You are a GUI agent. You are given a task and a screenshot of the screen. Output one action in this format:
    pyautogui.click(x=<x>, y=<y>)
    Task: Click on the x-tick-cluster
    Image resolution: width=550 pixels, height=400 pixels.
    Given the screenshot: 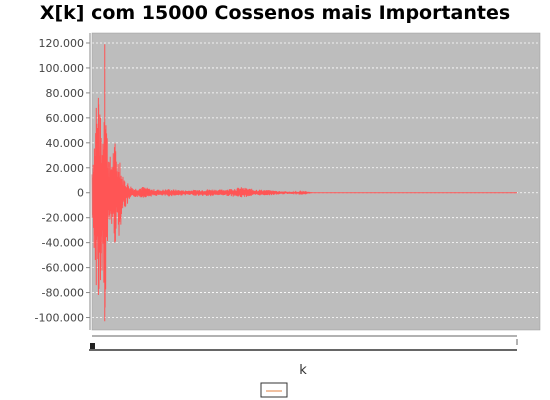 What is the action you would take?
    pyautogui.click(x=92, y=346)
    